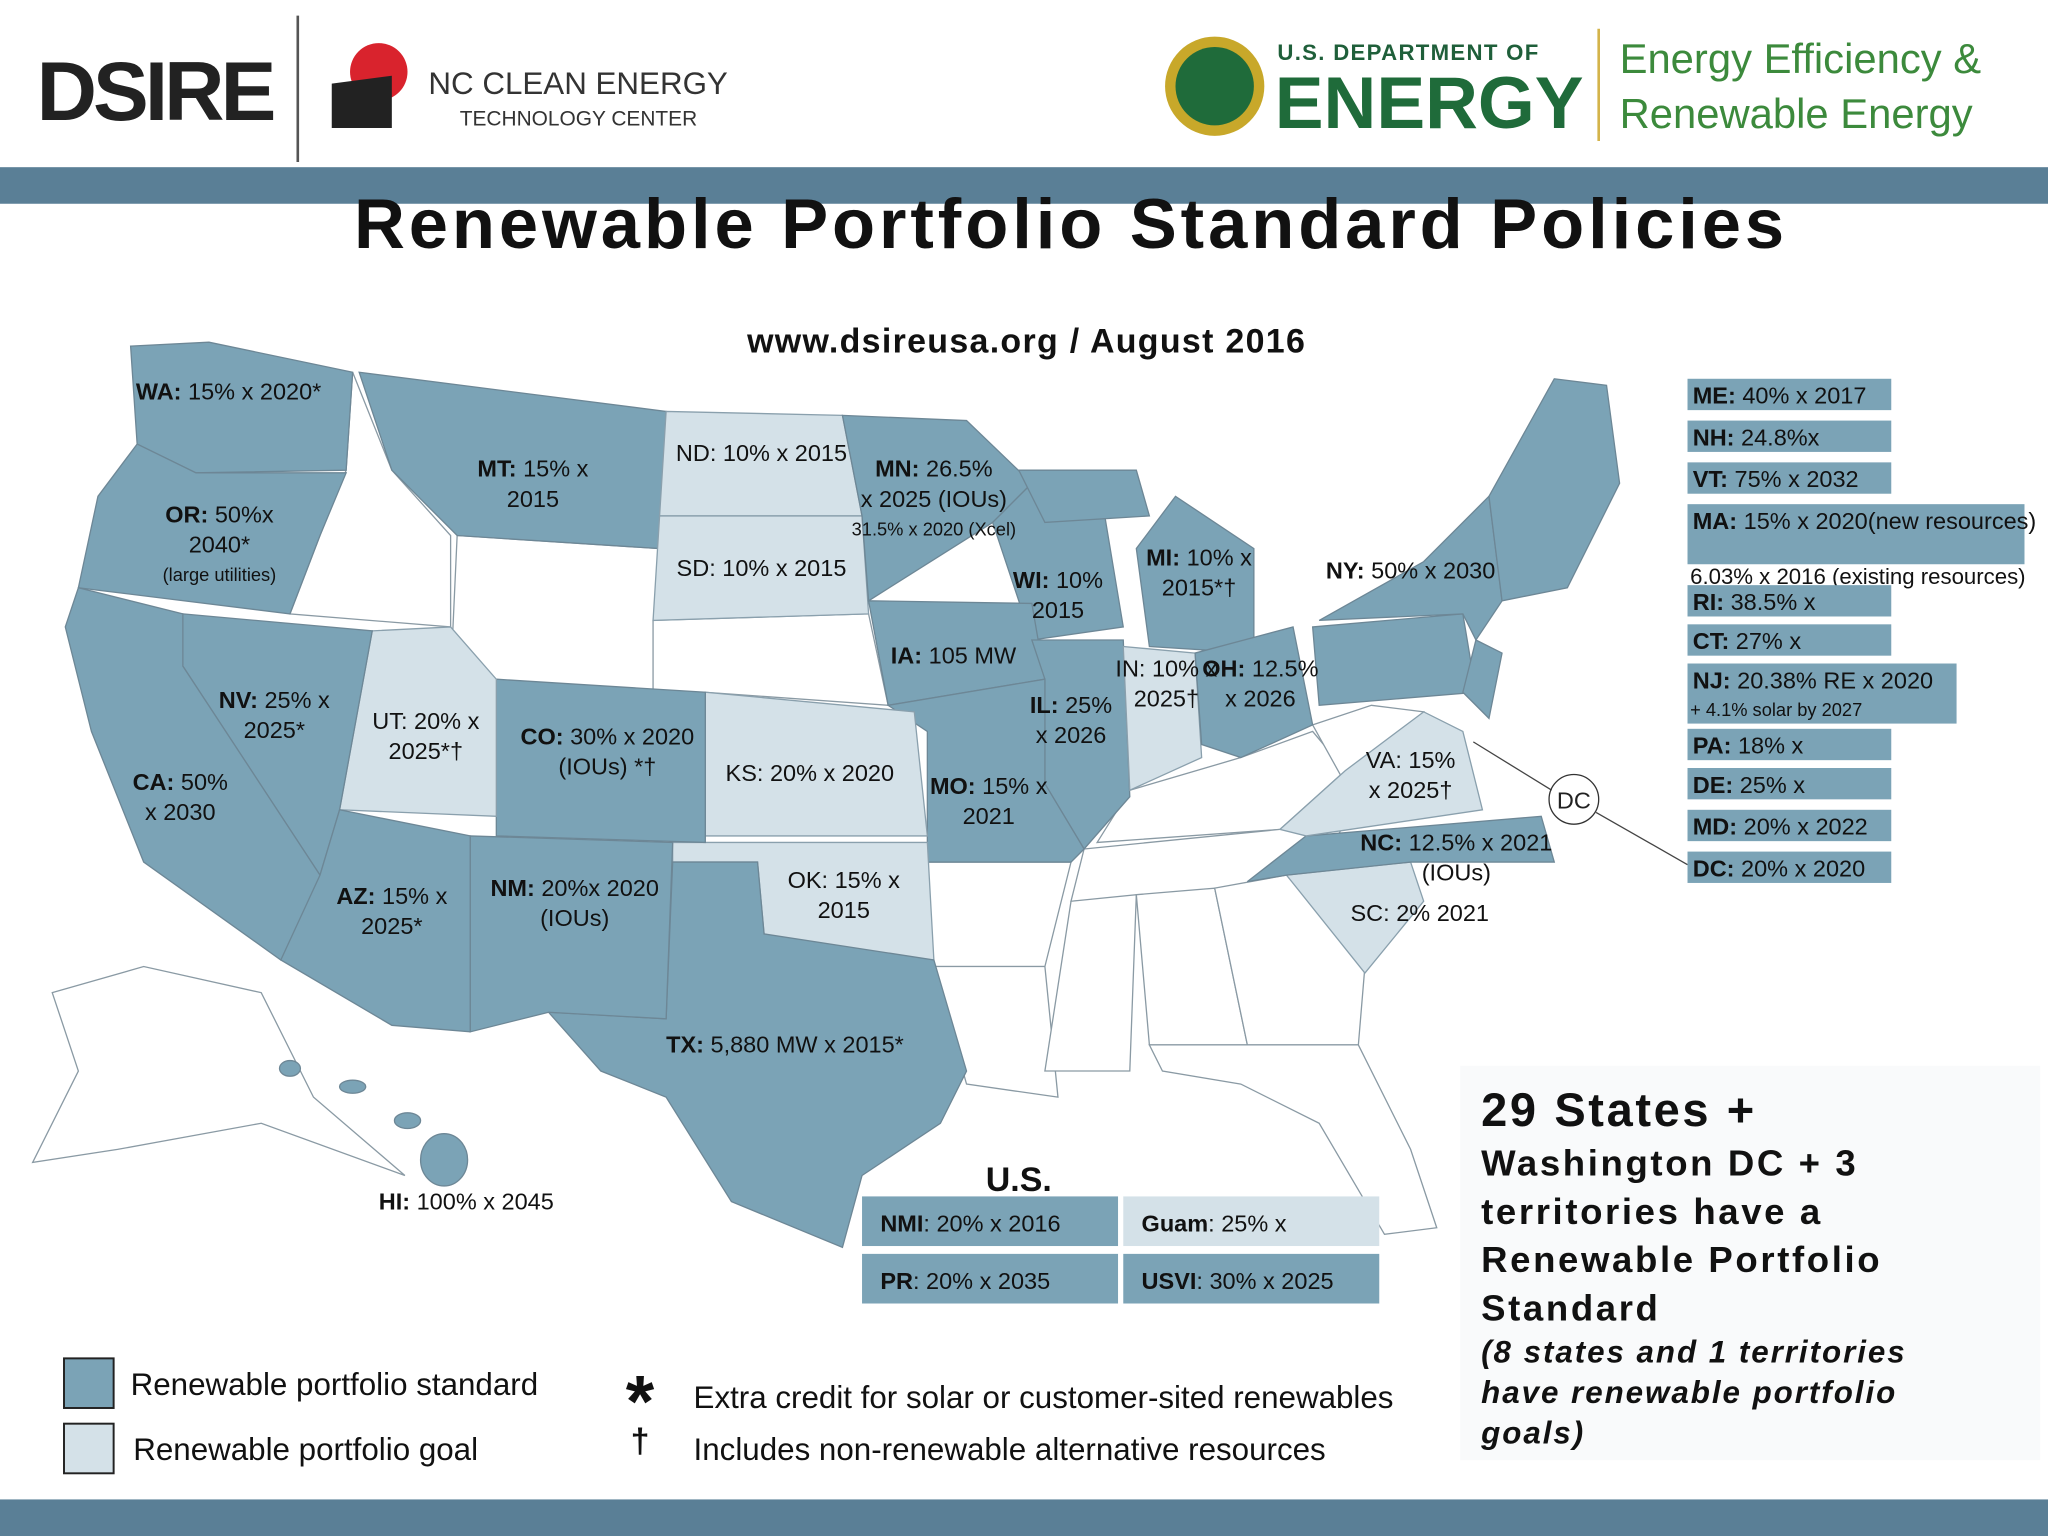  I want to click on state-policy: 2015*†, so click(1199, 588).